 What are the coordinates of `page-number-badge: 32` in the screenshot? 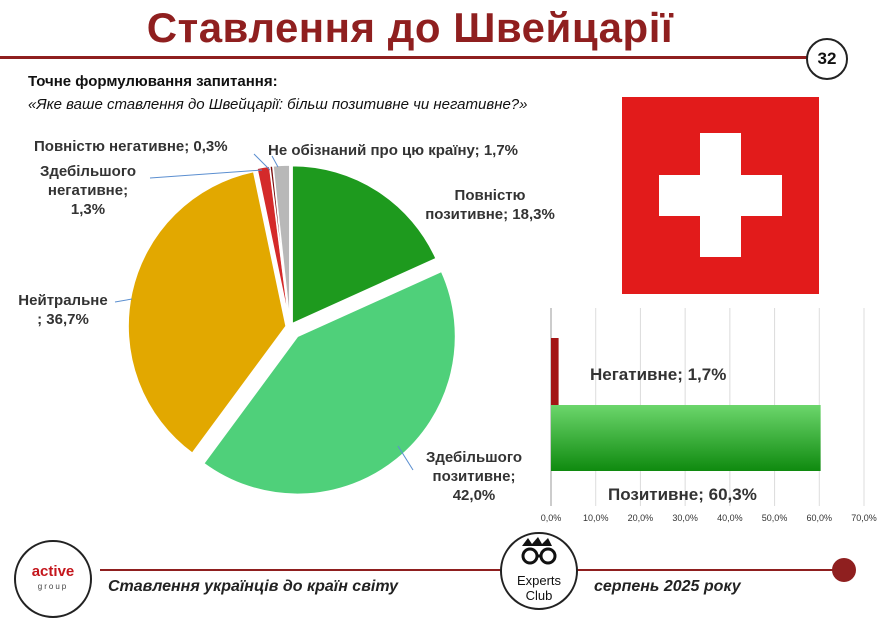 It's located at (827, 59).